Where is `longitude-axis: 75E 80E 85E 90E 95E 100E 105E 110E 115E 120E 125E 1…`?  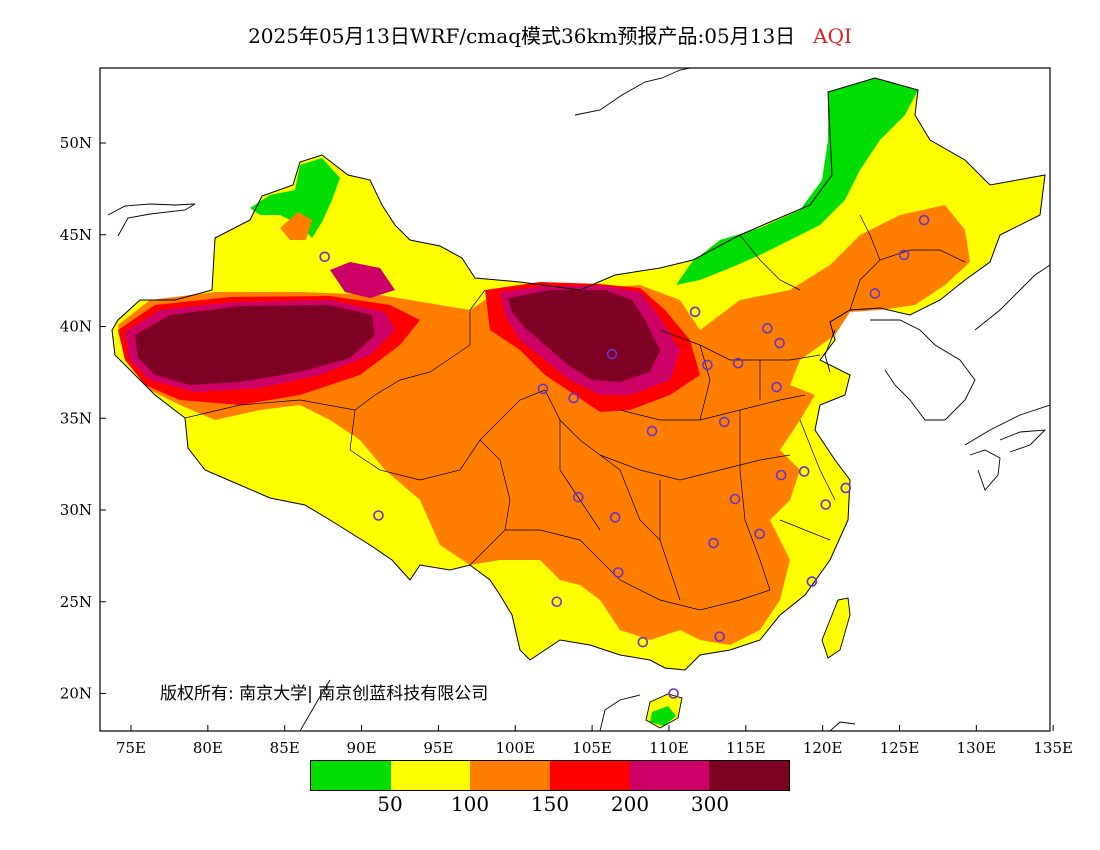 longitude-axis: 75E 80E 85E 90E 95E 100E 105E 110E 115E 120E 125E 1… is located at coordinates (594, 741).